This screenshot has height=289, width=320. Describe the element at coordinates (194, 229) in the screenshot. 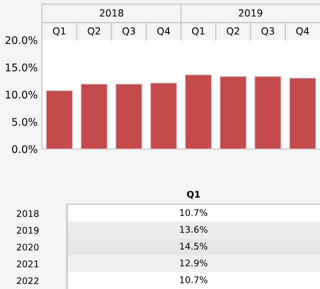

I see `data-label: 13.6%` at that location.